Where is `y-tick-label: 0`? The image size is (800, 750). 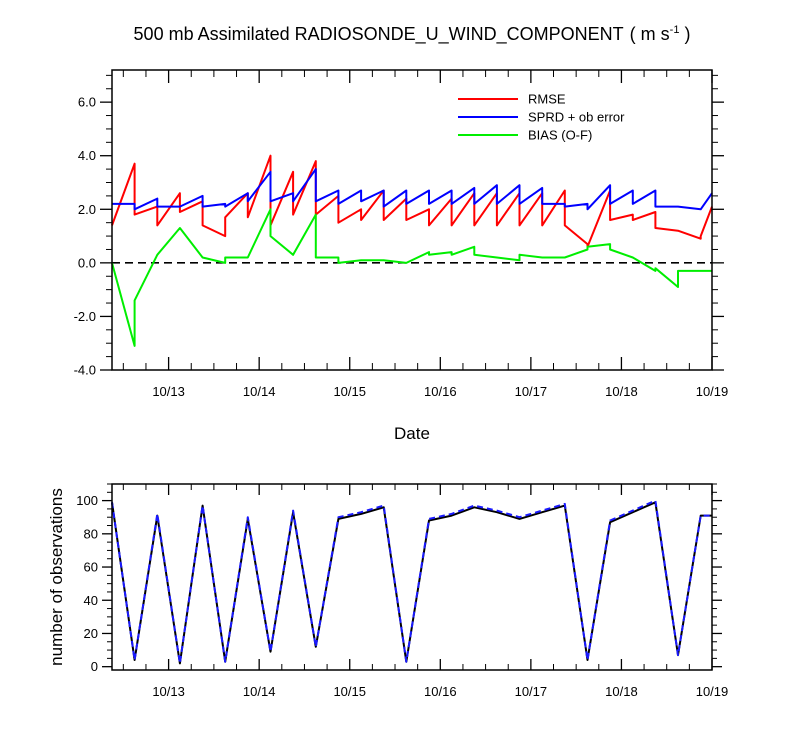 y-tick-label: 0 is located at coordinates (94, 666).